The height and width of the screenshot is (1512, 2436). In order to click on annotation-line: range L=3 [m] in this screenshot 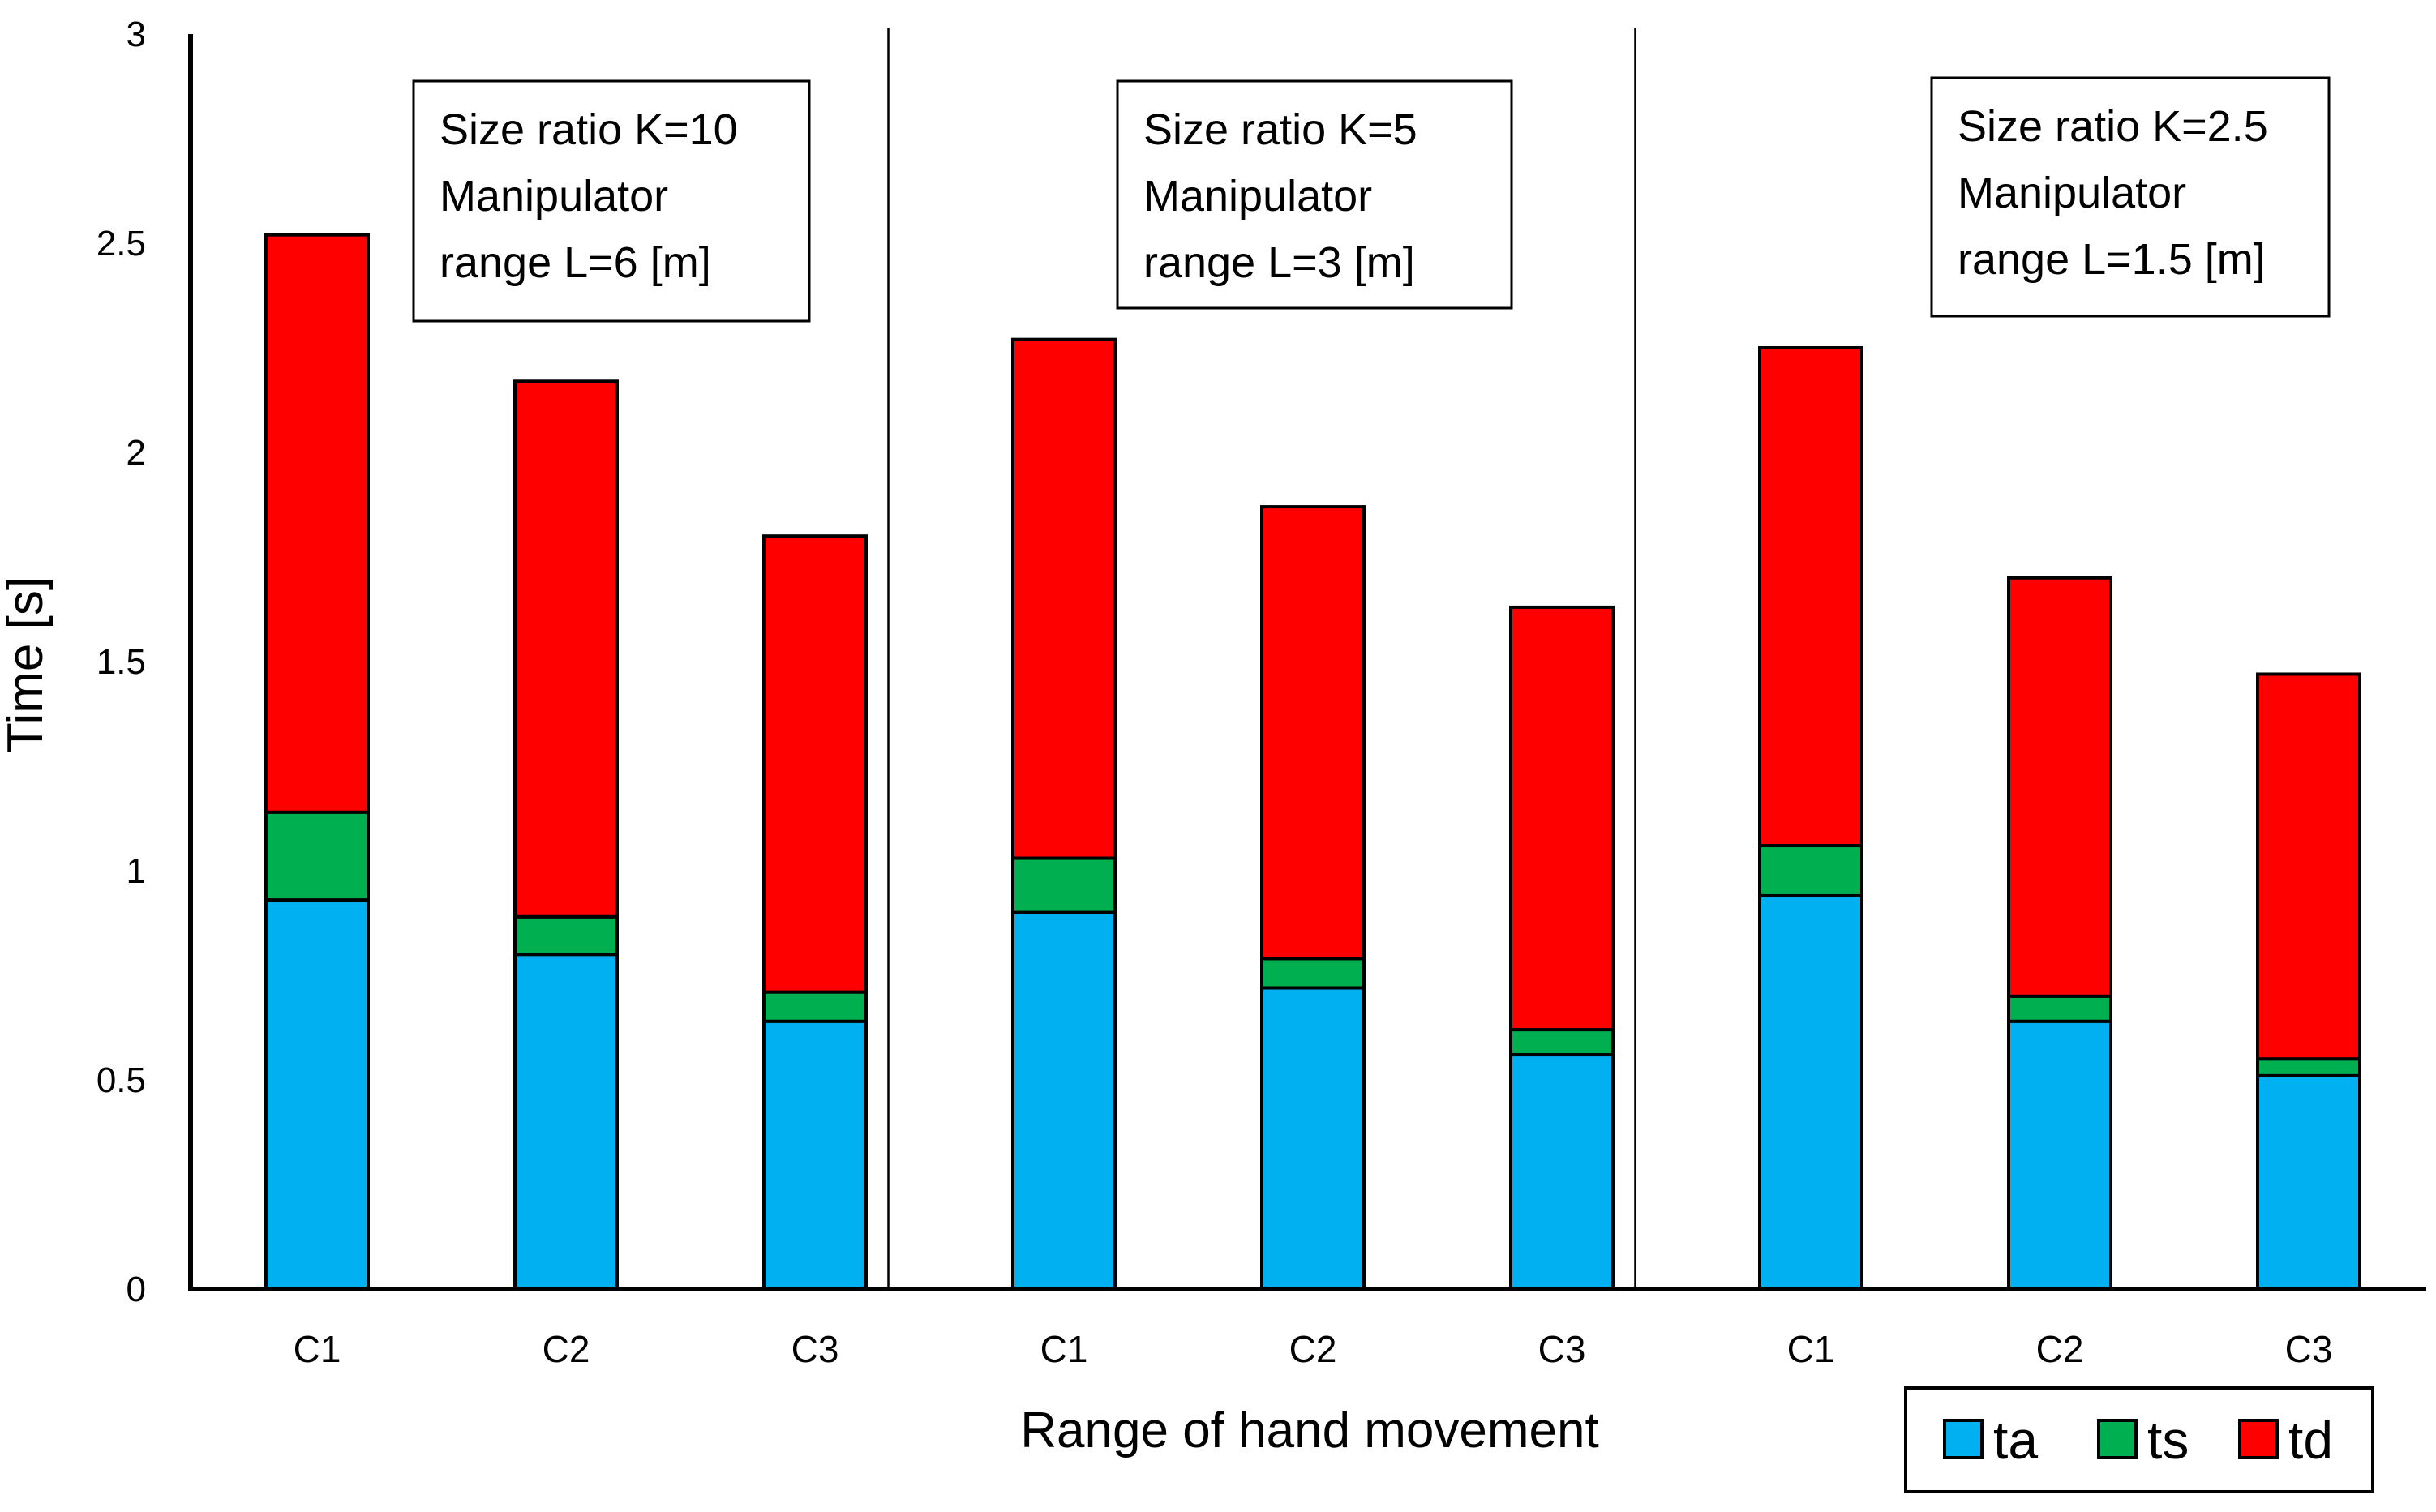, I will do `click(1279, 262)`.